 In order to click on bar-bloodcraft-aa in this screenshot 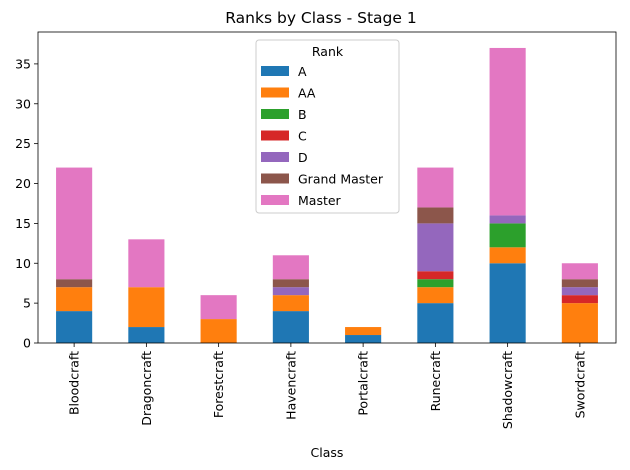, I will do `click(74, 299)`.